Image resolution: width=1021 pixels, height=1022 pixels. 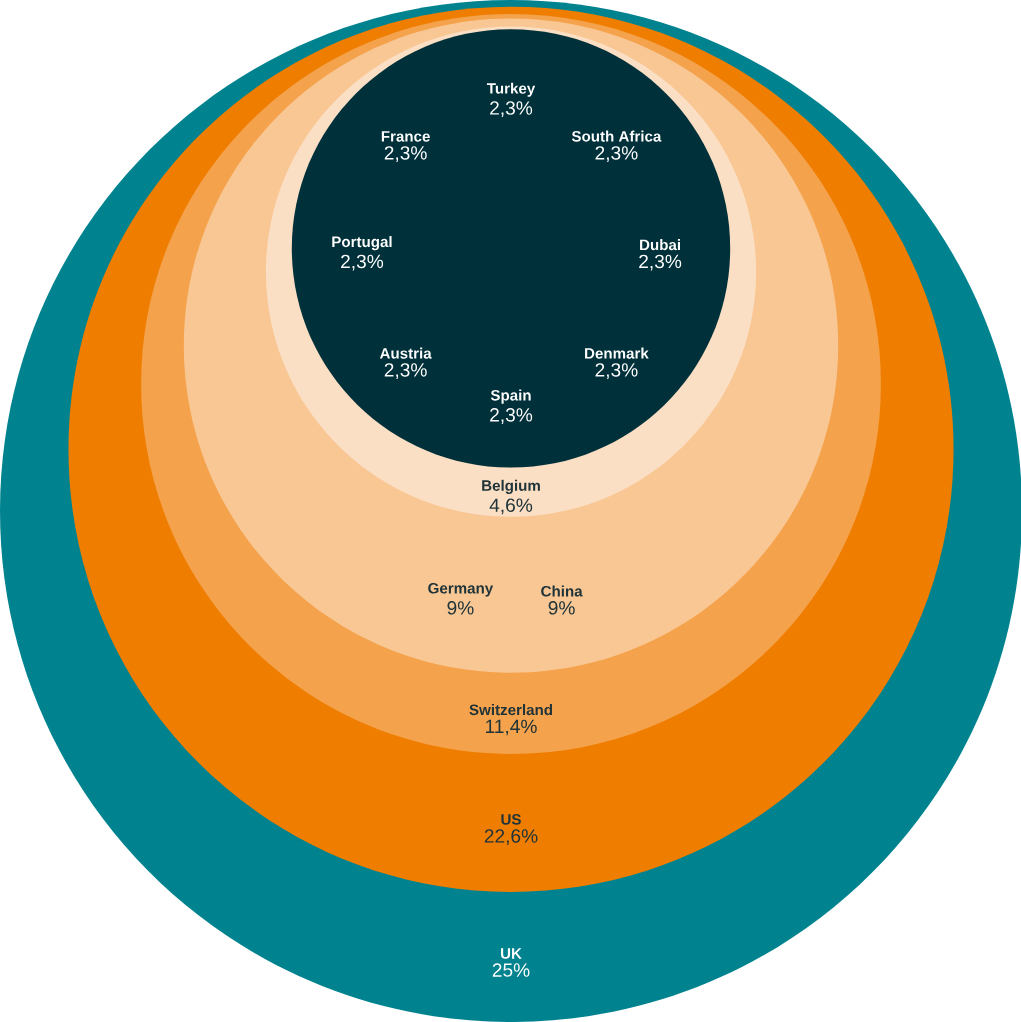 I want to click on category-label: Denmark, so click(x=617, y=353).